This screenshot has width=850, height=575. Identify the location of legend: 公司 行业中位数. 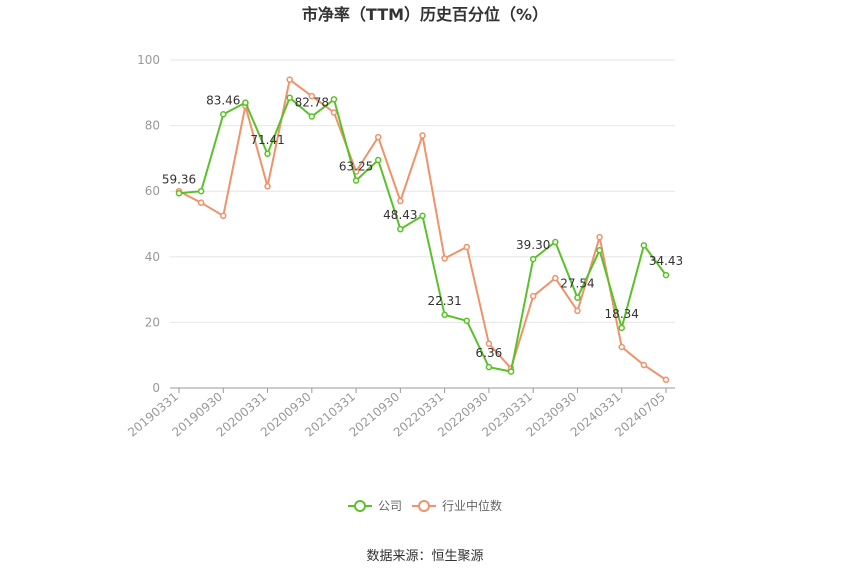
(425, 505).